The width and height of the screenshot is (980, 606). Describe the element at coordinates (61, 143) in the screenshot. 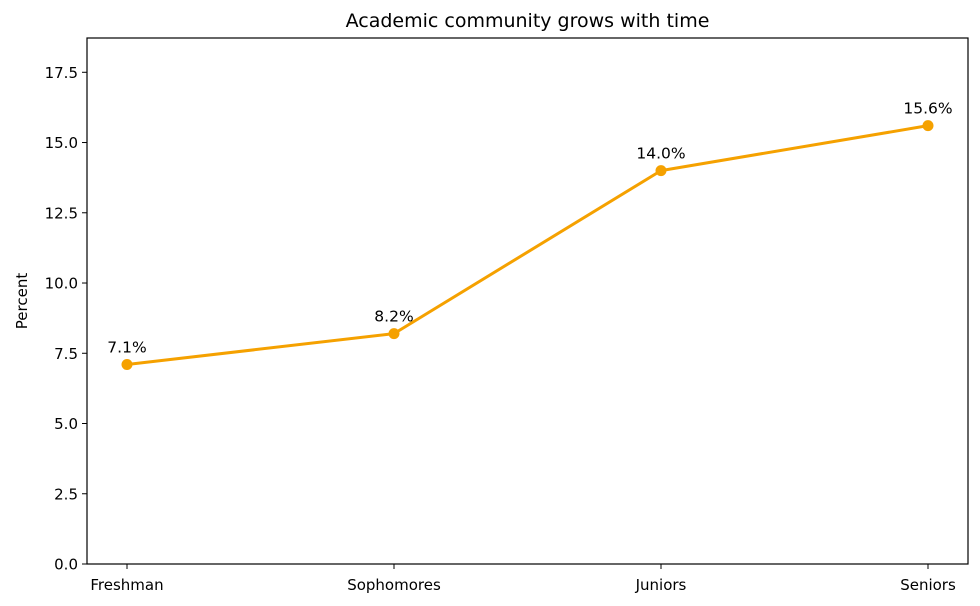

I see `y-tick-label: 15.0` at that location.